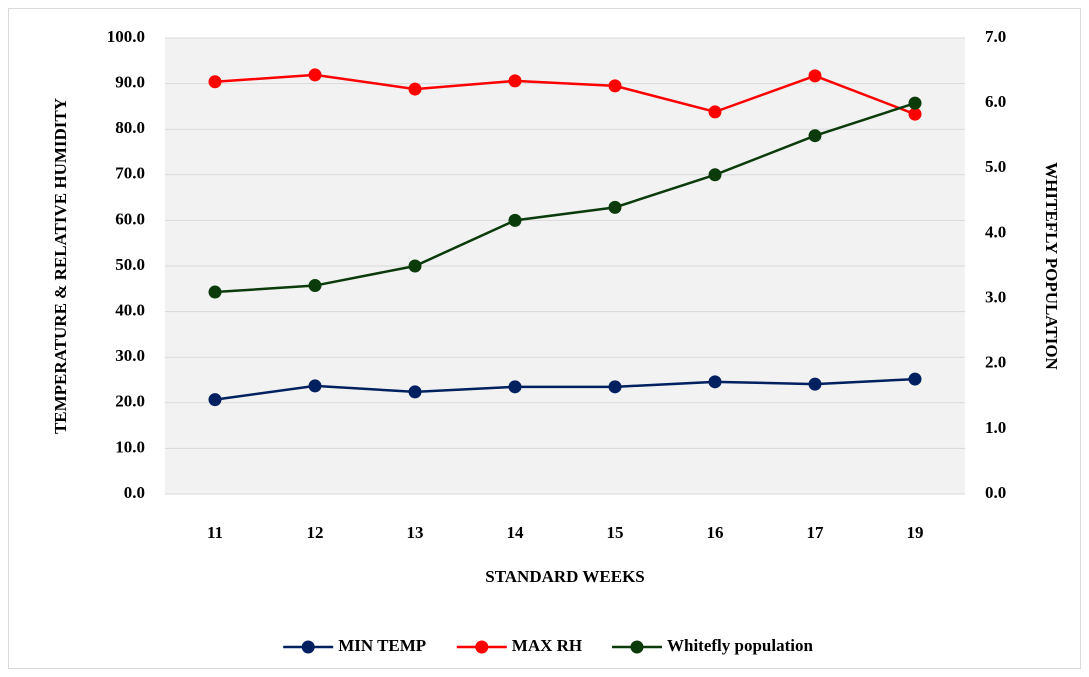  What do you see at coordinates (995, 231) in the screenshot?
I see `y2-tick-label: 4.0` at bounding box center [995, 231].